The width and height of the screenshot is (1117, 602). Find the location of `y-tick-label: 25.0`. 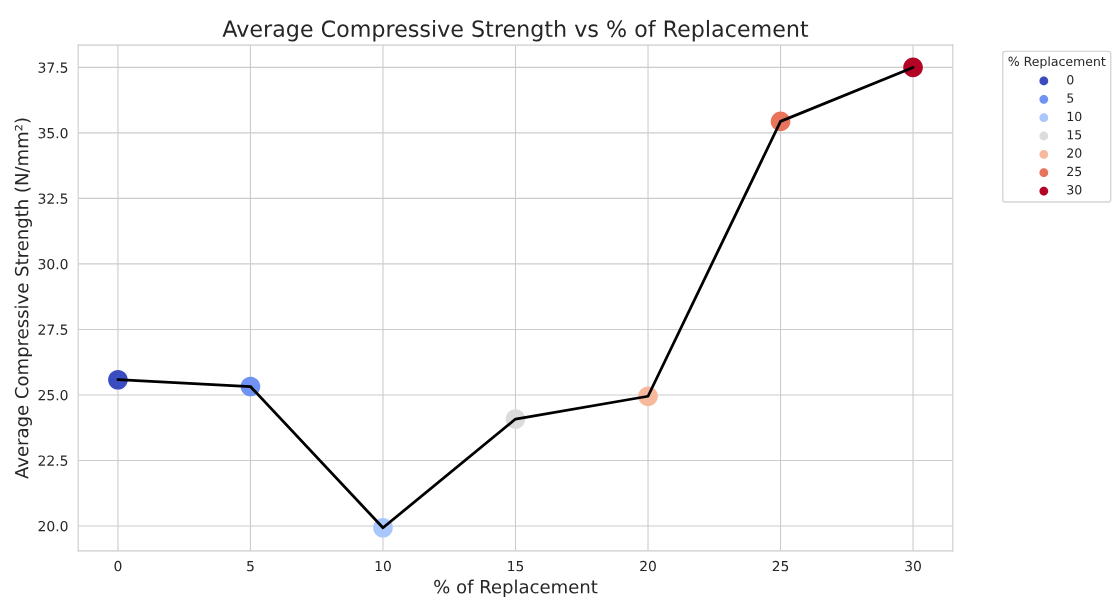

y-tick-label: 25.0 is located at coordinates (53, 395).